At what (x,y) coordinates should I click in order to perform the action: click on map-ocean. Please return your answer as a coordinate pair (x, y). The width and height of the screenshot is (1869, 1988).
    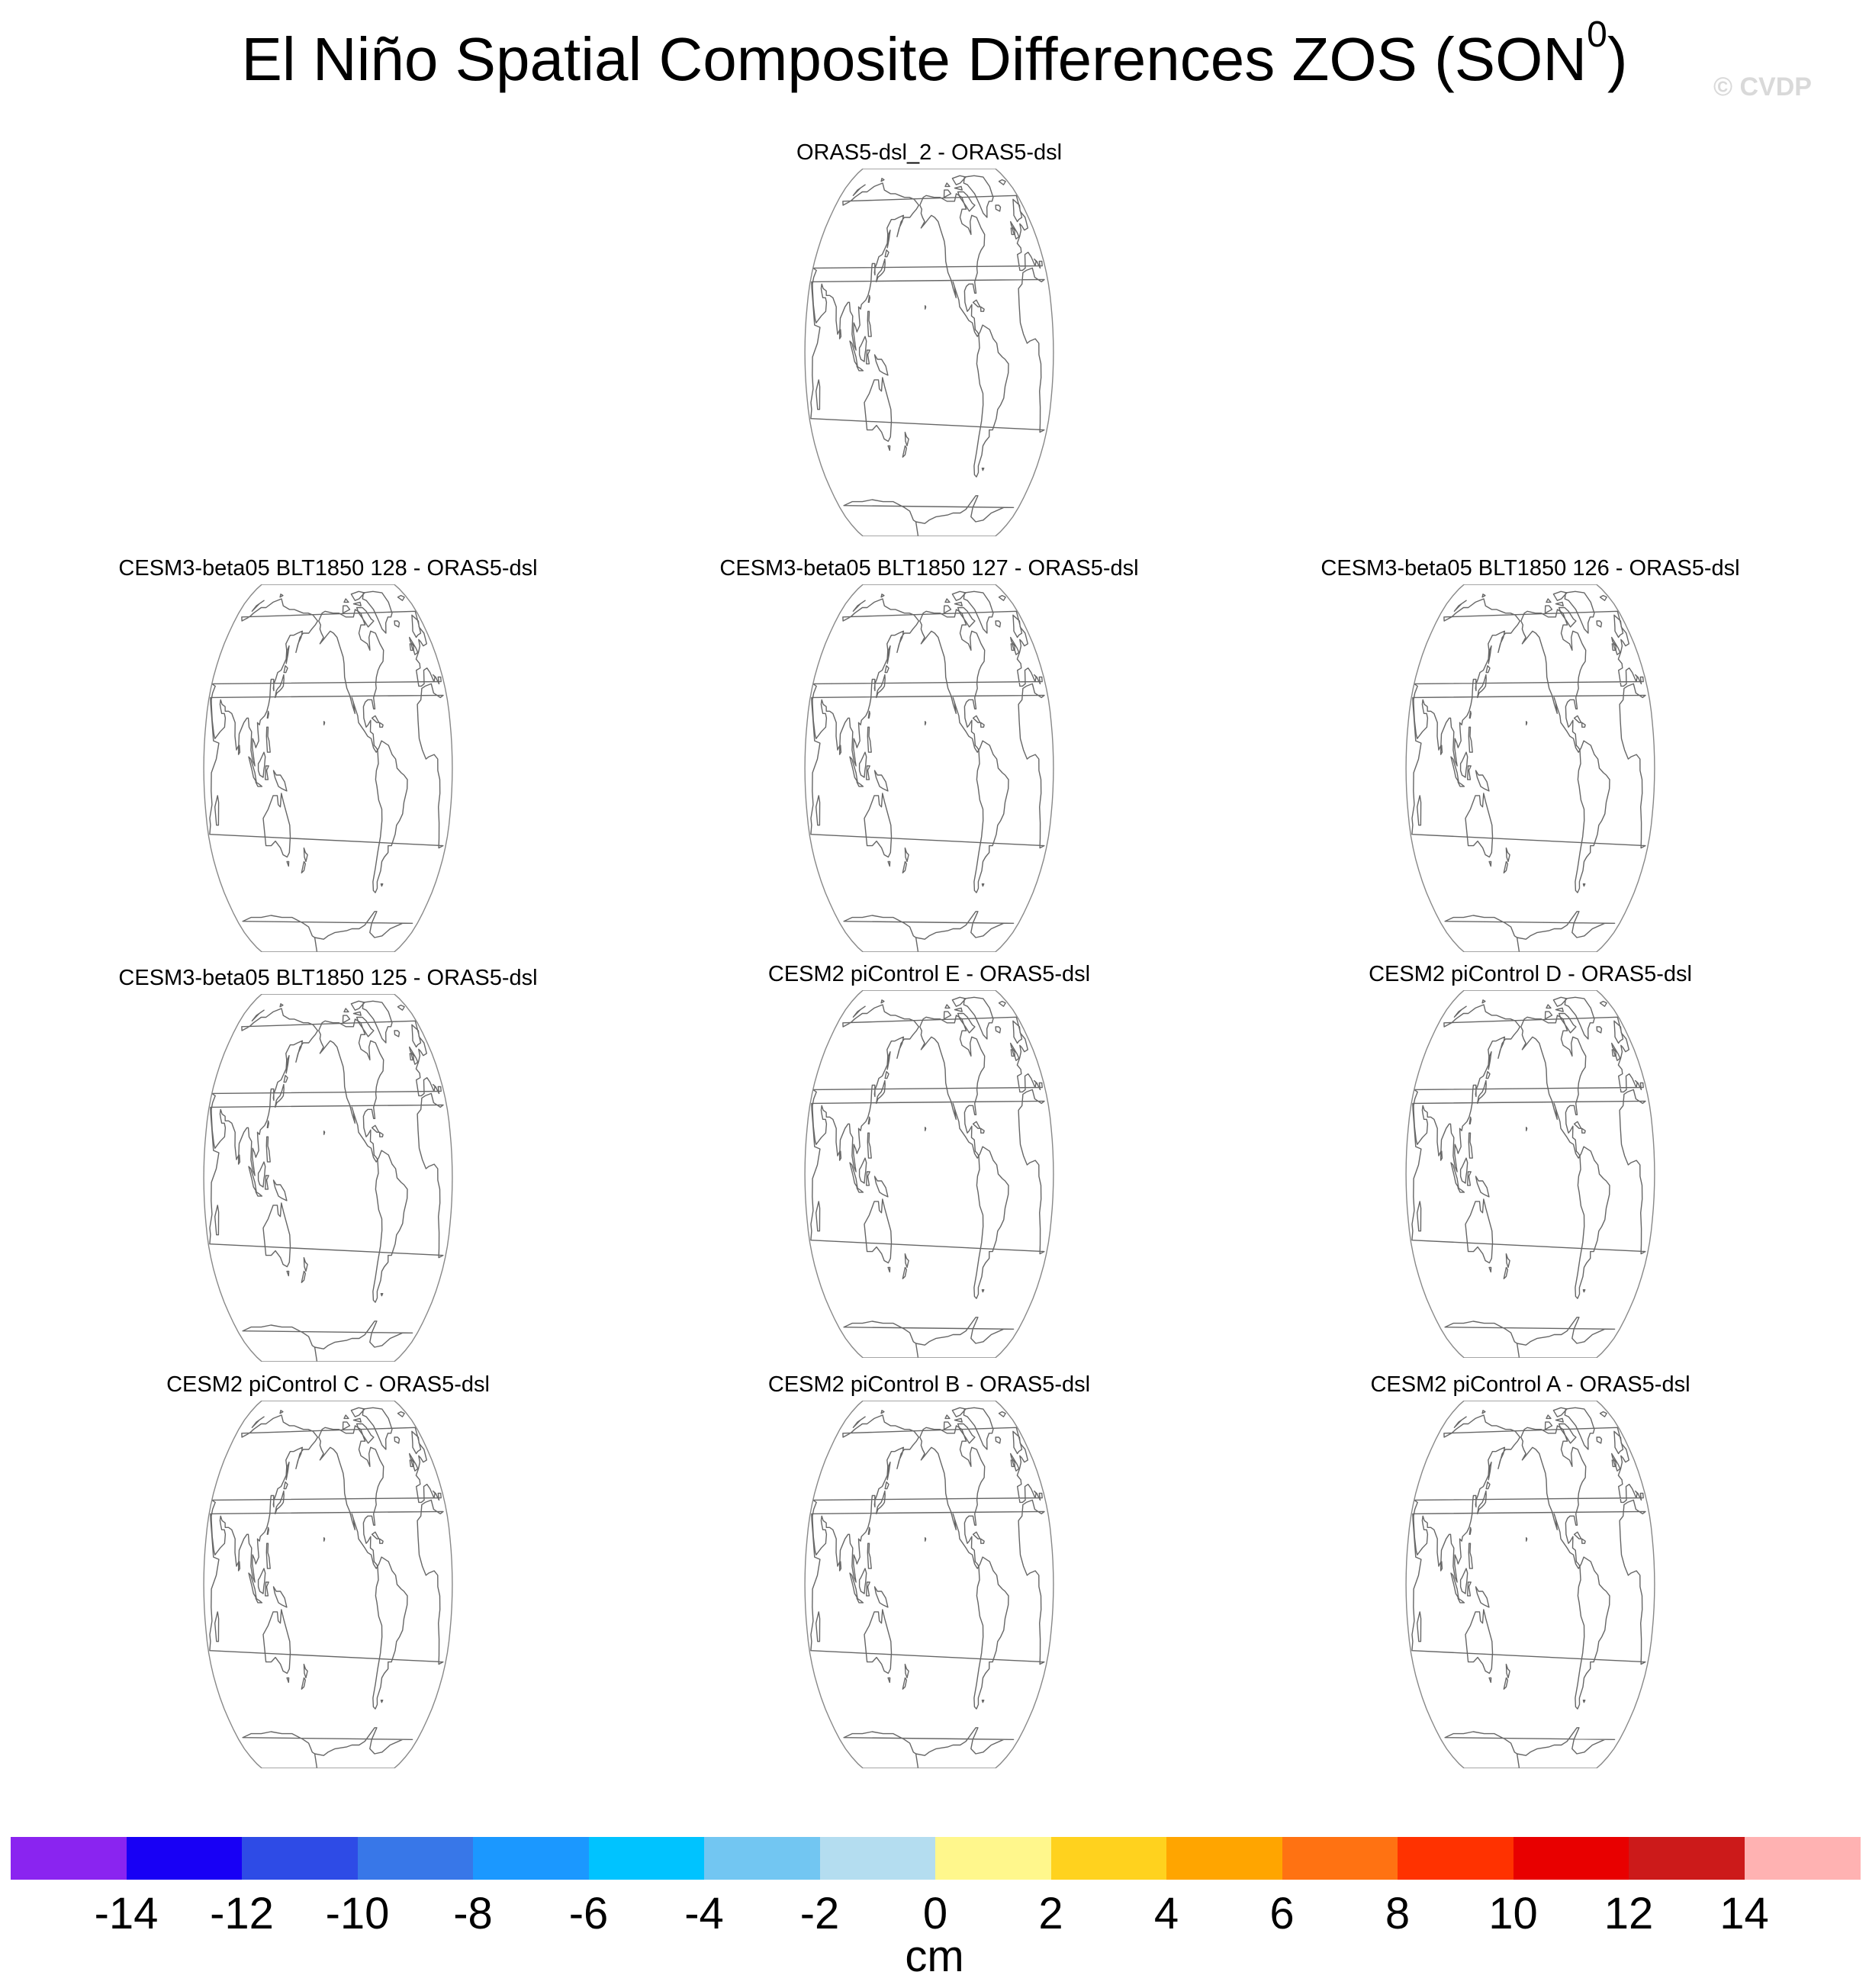
    Looking at the image, I should click on (328, 768).